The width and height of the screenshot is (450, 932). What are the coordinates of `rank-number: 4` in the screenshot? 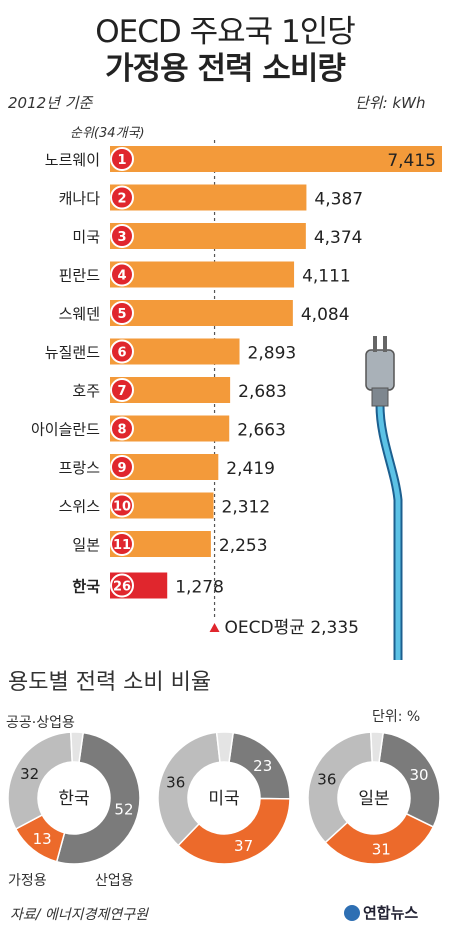 It's located at (121, 276).